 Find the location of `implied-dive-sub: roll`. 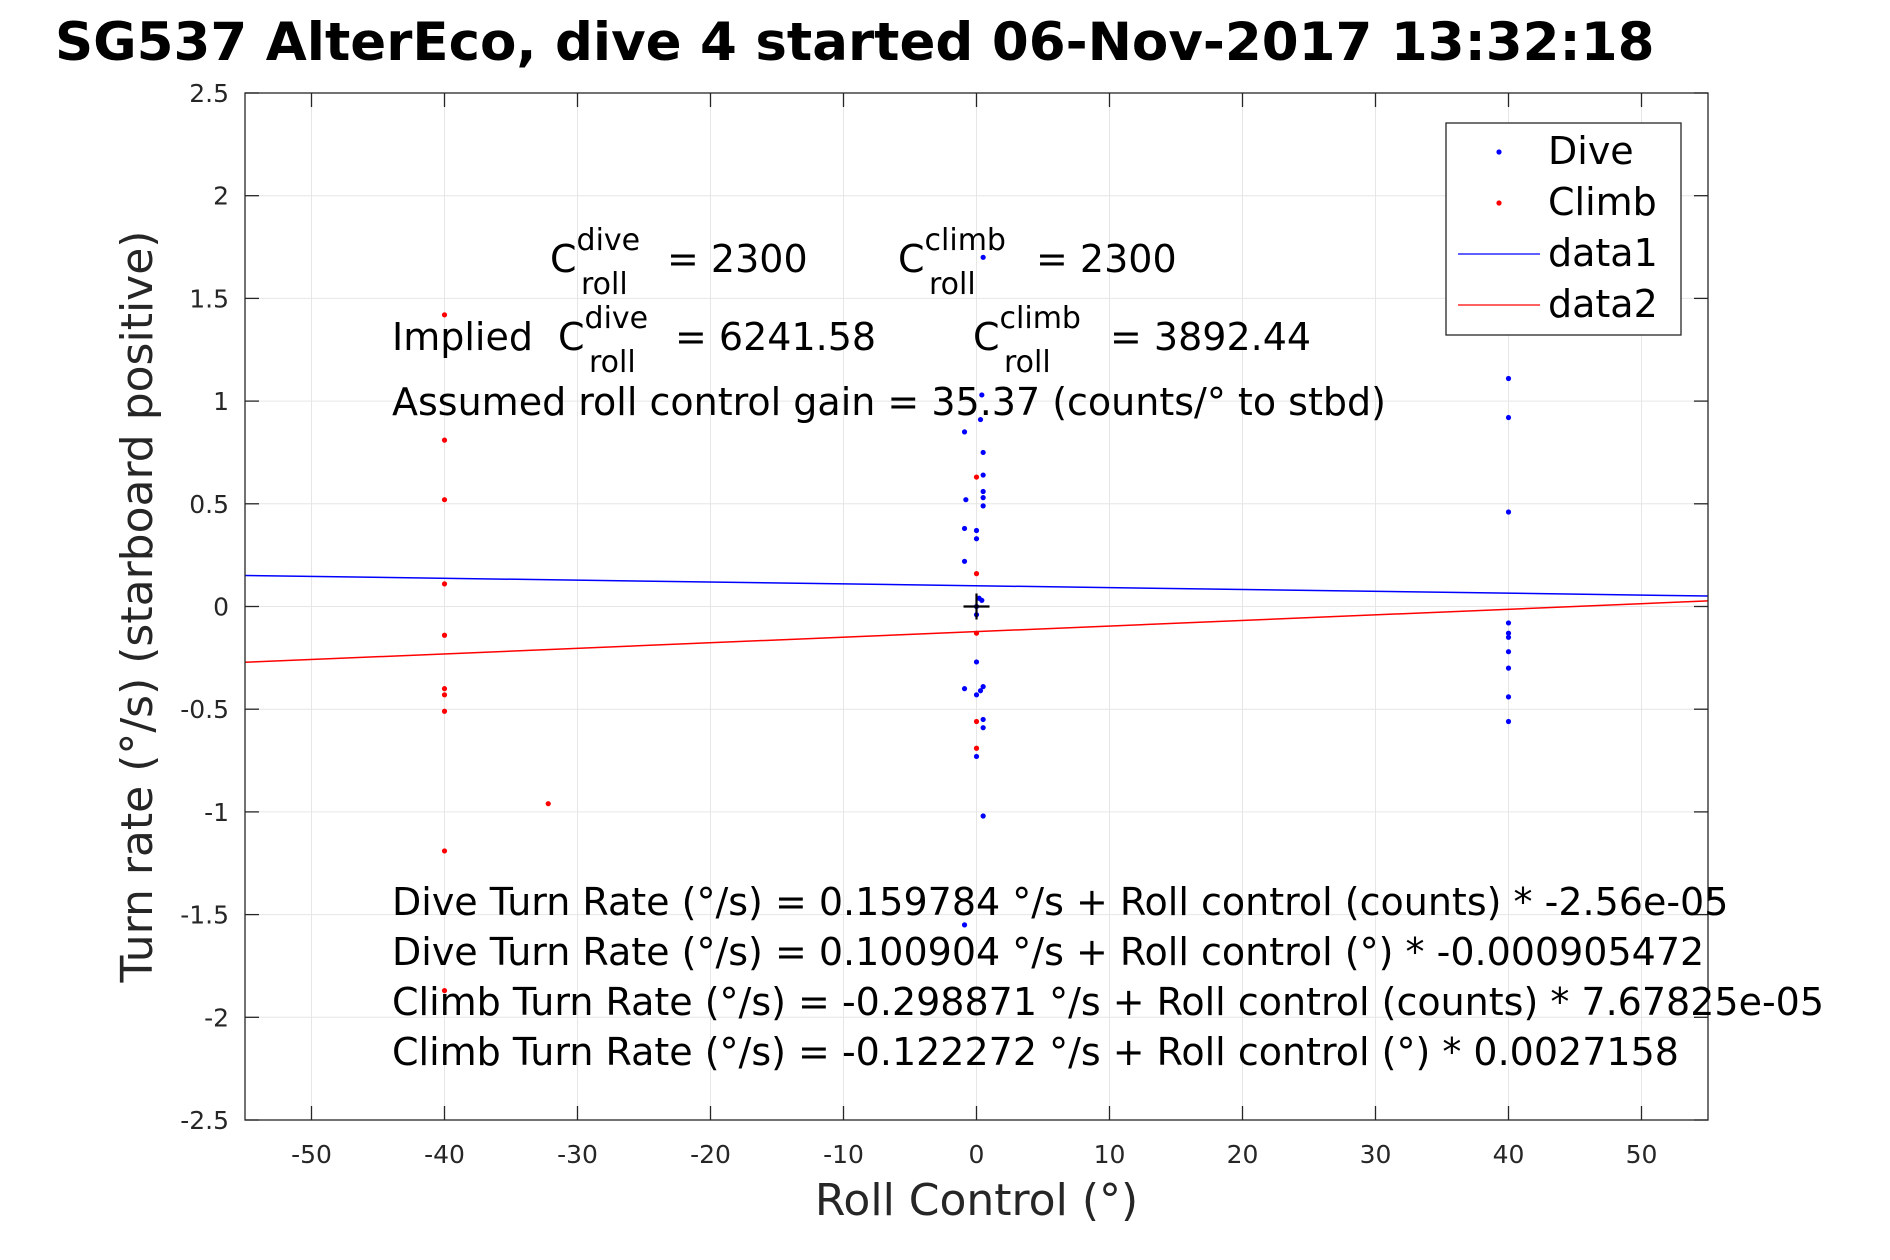

implied-dive-sub: roll is located at coordinates (612, 362).